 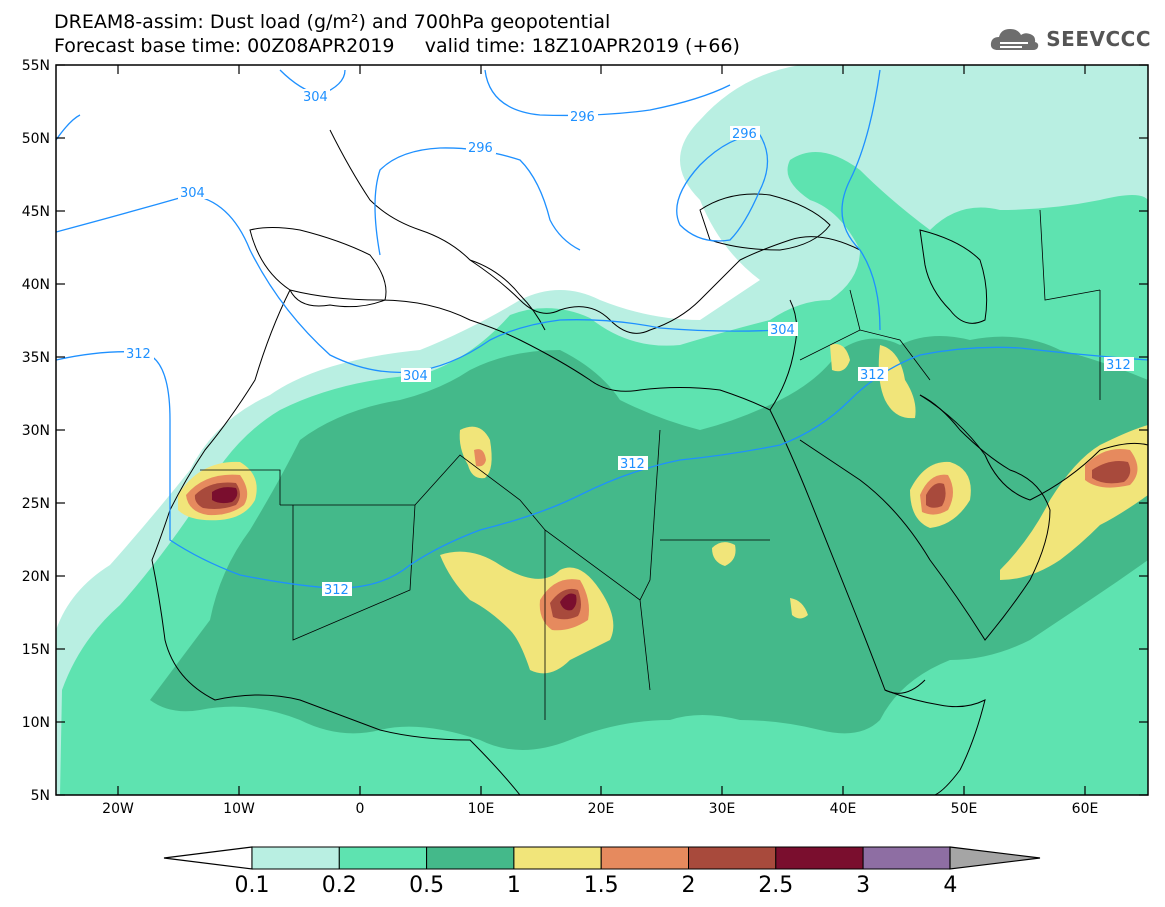 I want to click on dust-band-1.5-algeria, so click(x=480, y=458).